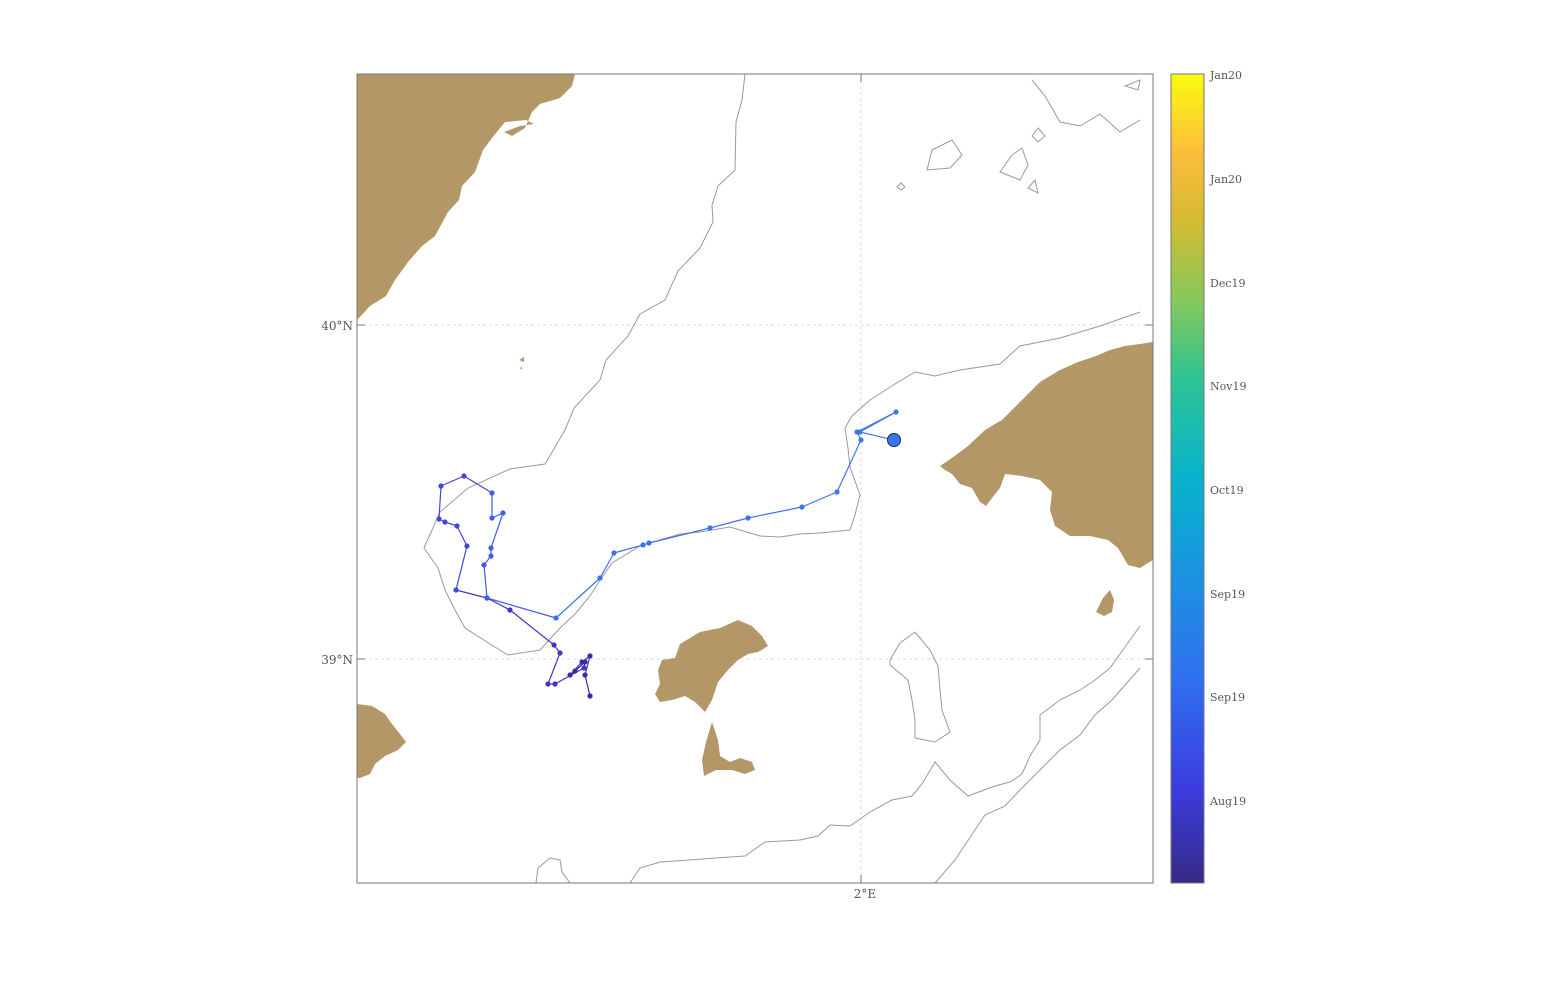 The height and width of the screenshot is (992, 1550). Describe the element at coordinates (466, 197) in the screenshot. I see `land-spain-mainland` at that location.